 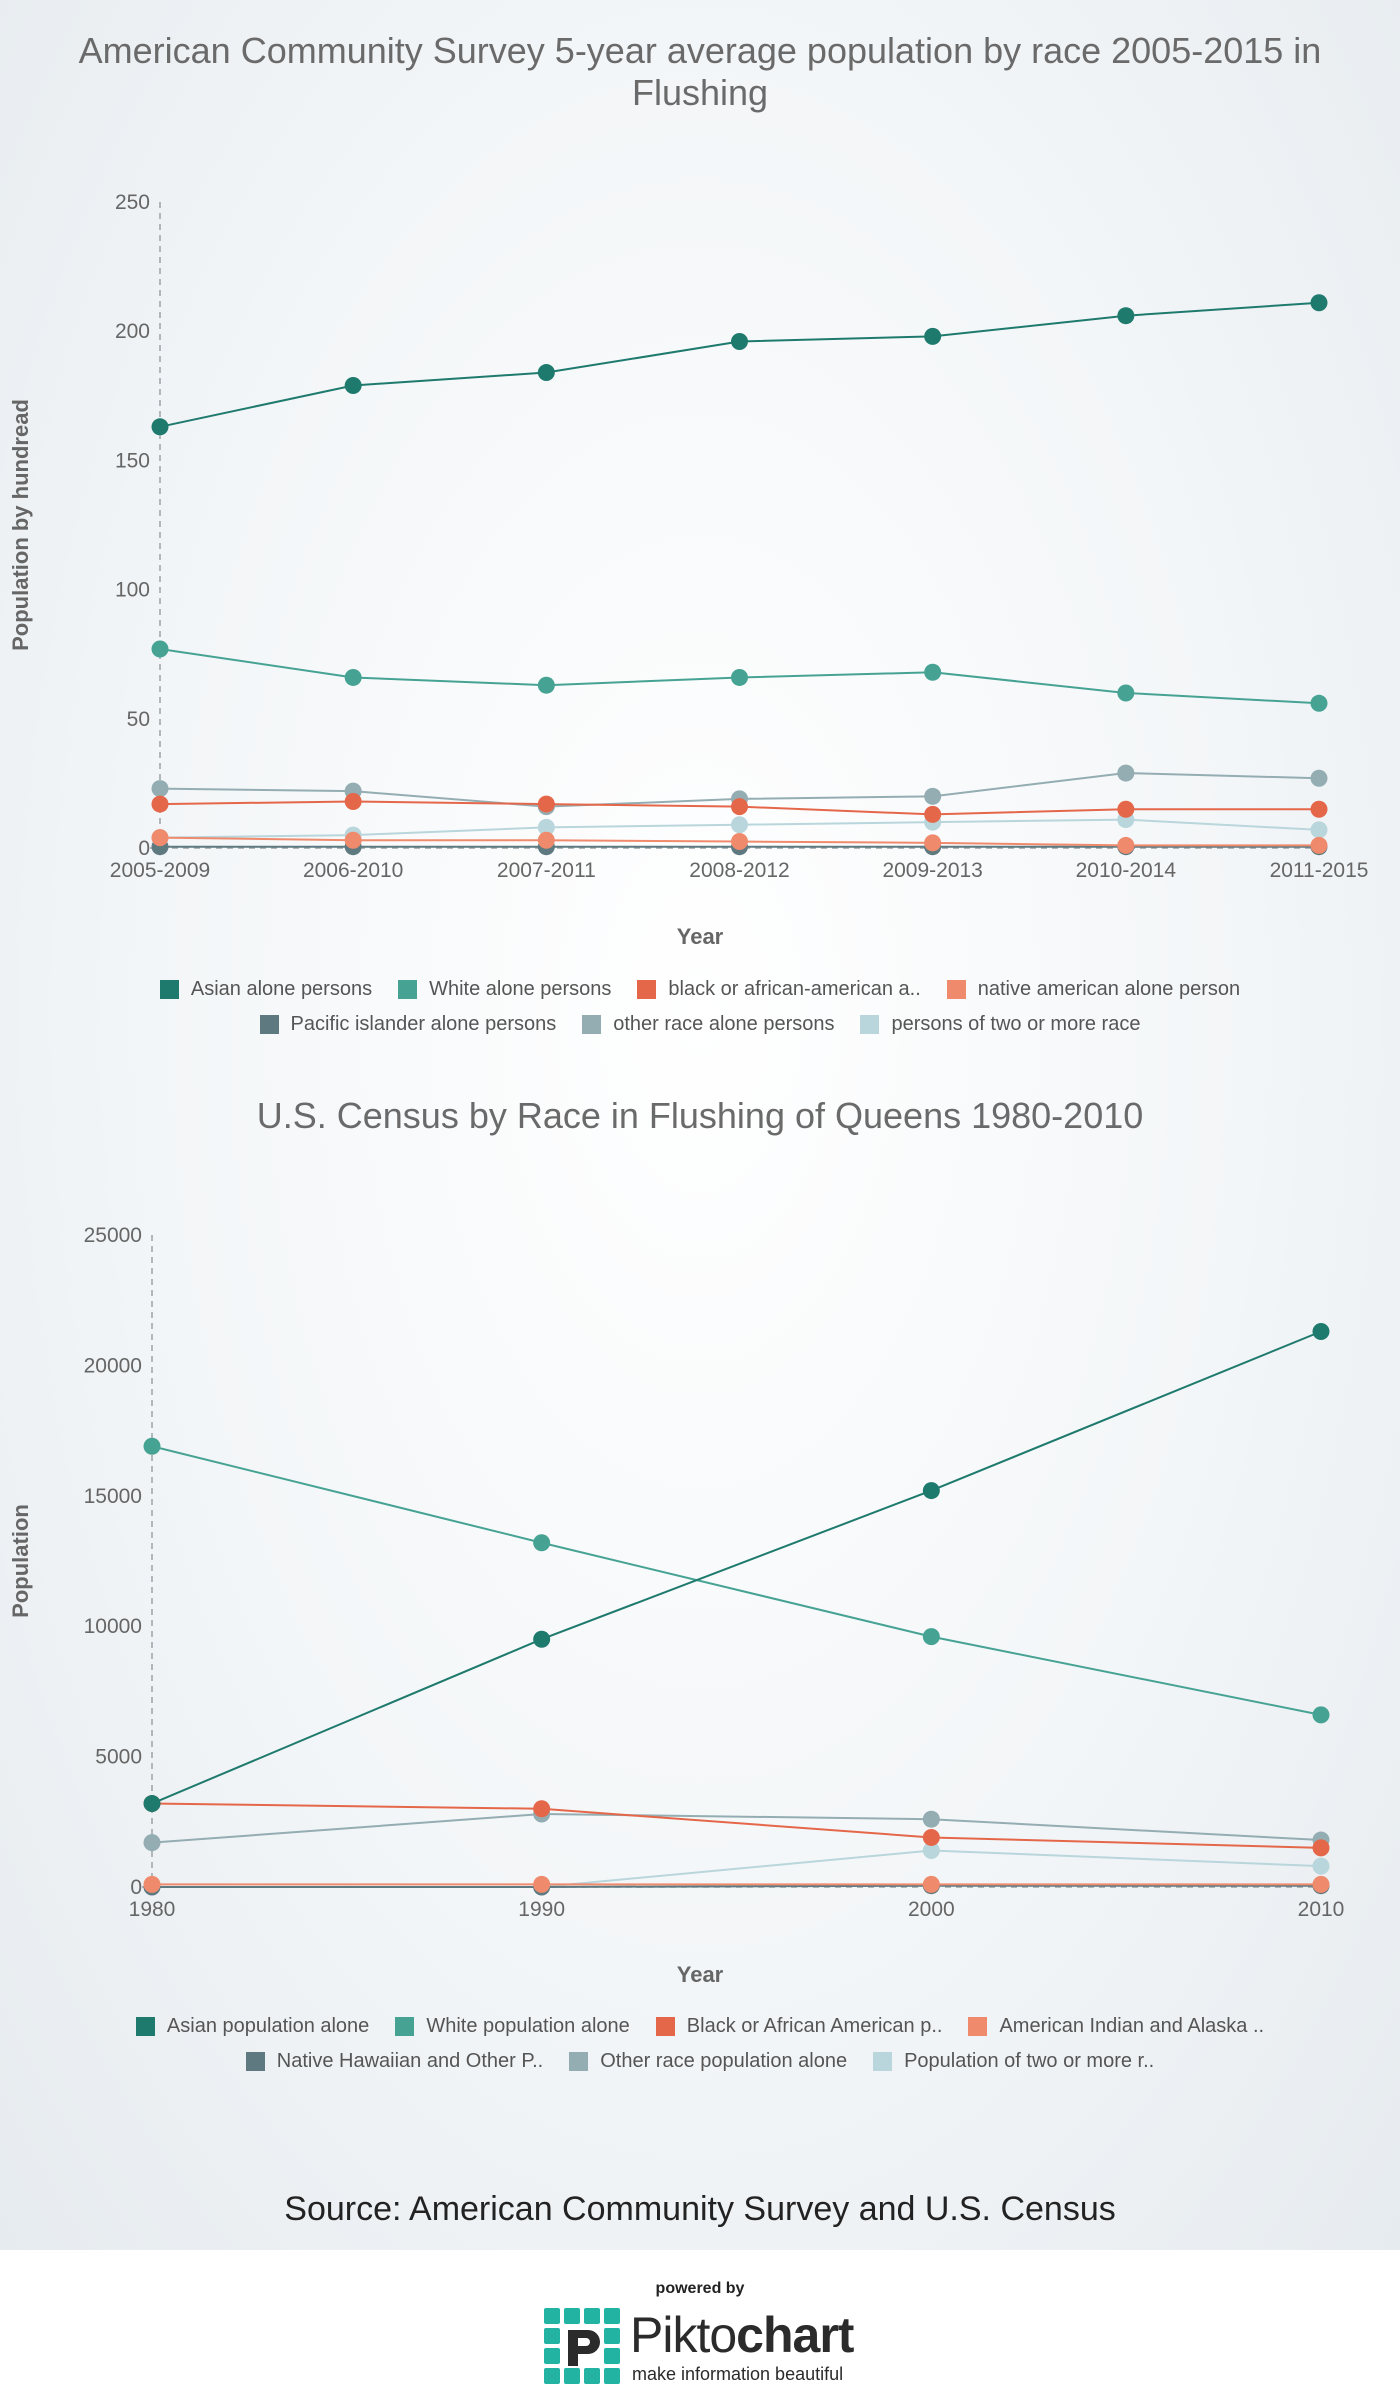 What do you see at coordinates (20, 525) in the screenshot?
I see `acs-y-axis-title: Population by hundread` at bounding box center [20, 525].